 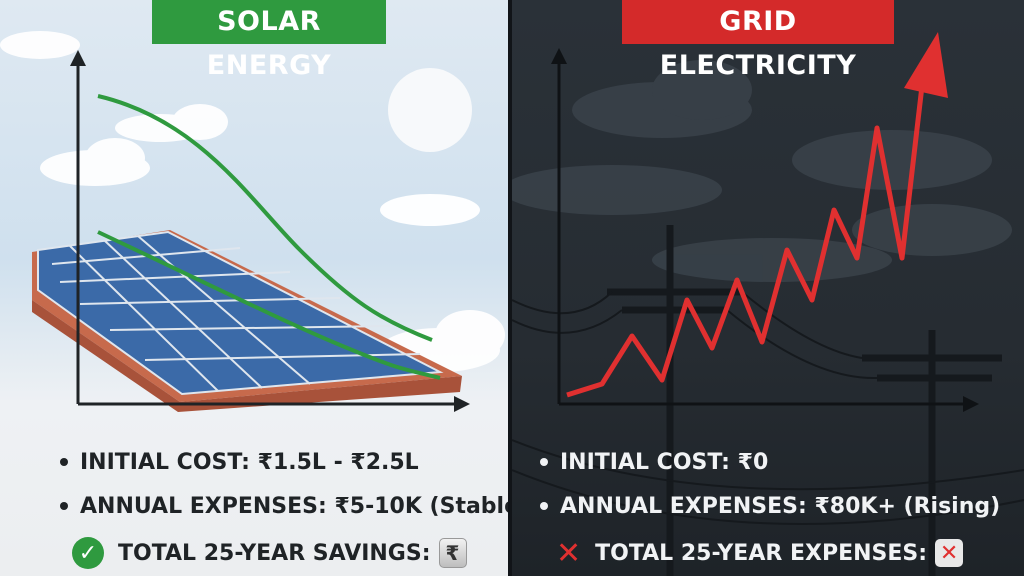 What do you see at coordinates (758, 40) in the screenshot?
I see `grid-title: GRID ELECTRICITY` at bounding box center [758, 40].